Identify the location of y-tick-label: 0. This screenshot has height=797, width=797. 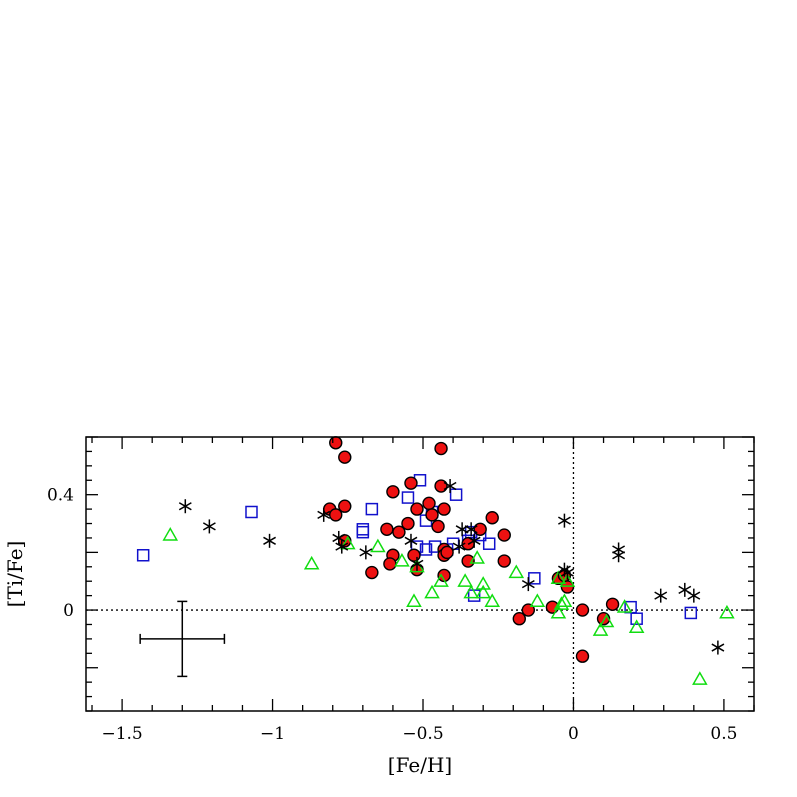
(68, 611).